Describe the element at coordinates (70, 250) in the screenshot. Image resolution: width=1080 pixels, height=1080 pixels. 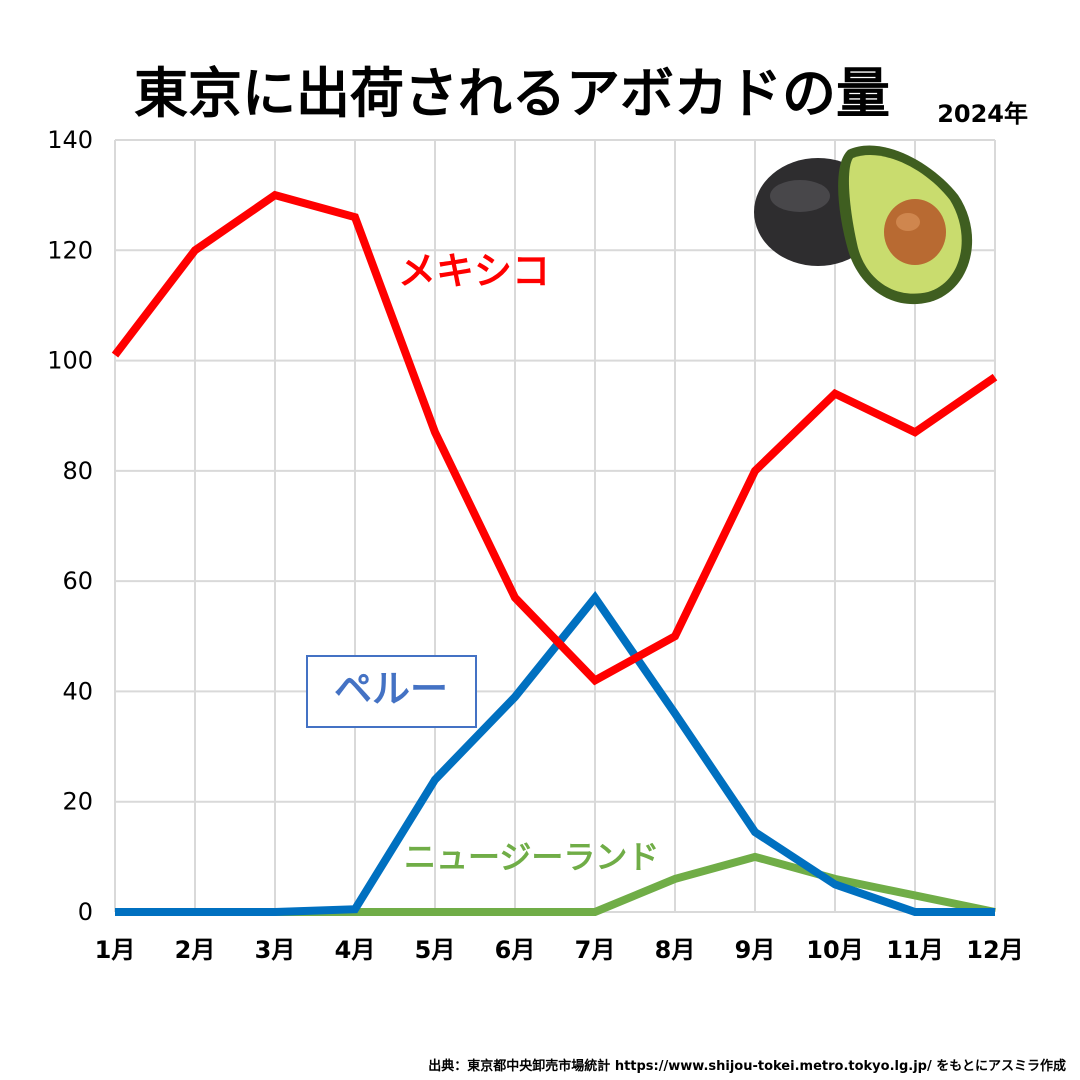
I see `y-tick-label: 120` at that location.